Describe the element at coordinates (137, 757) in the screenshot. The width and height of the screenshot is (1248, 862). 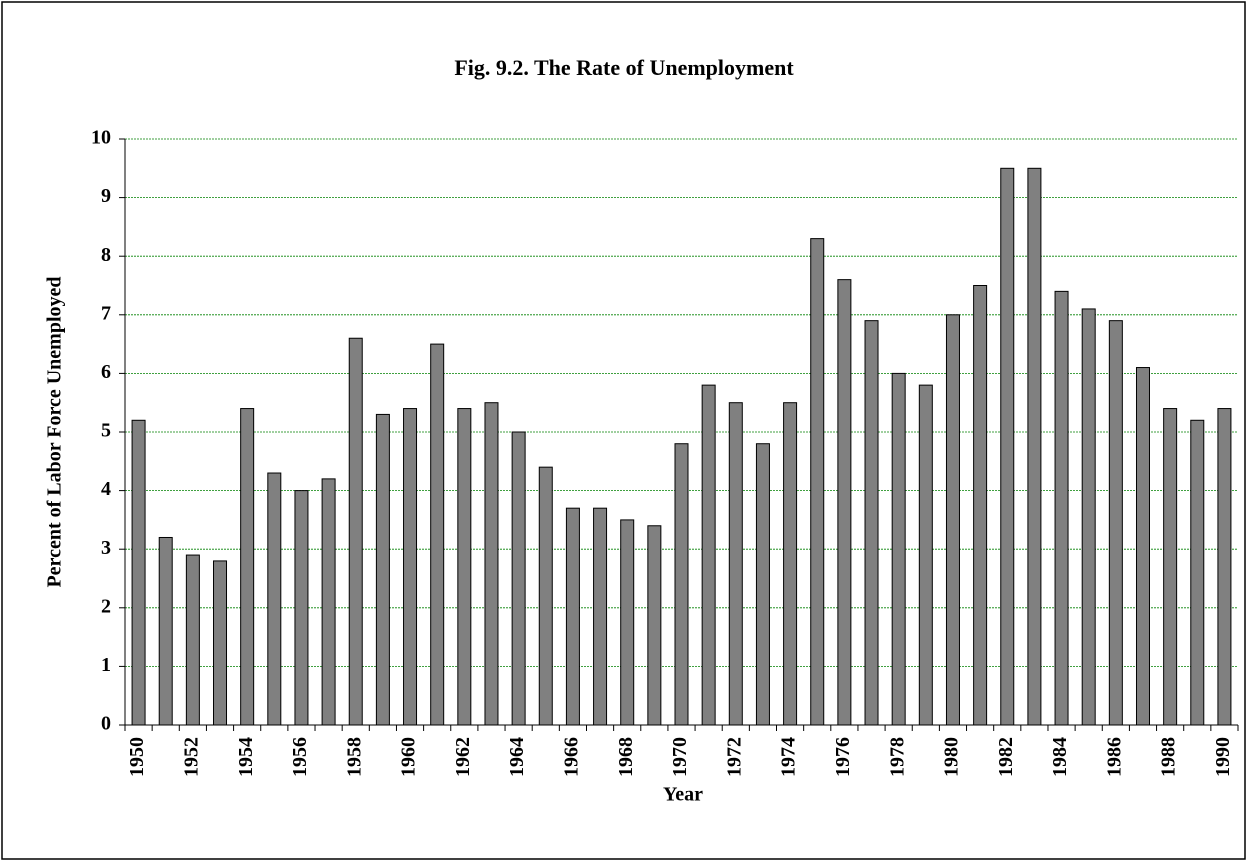
I see `x-tick-label: 1950` at that location.